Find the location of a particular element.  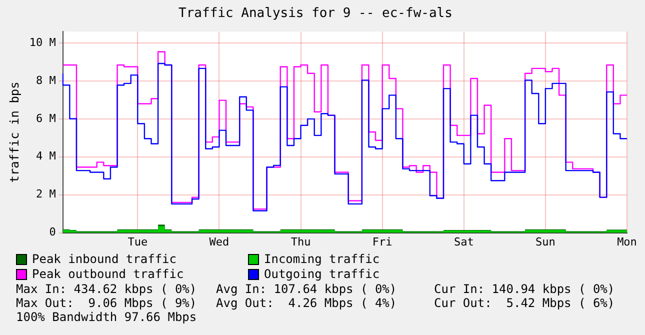

text: Max Out: 9.06 Mbps ( 9%) is located at coordinates (107, 303).